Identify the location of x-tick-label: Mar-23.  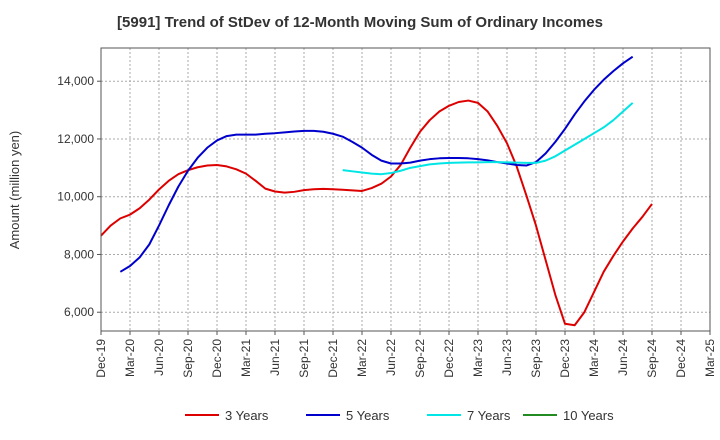
(478, 358).